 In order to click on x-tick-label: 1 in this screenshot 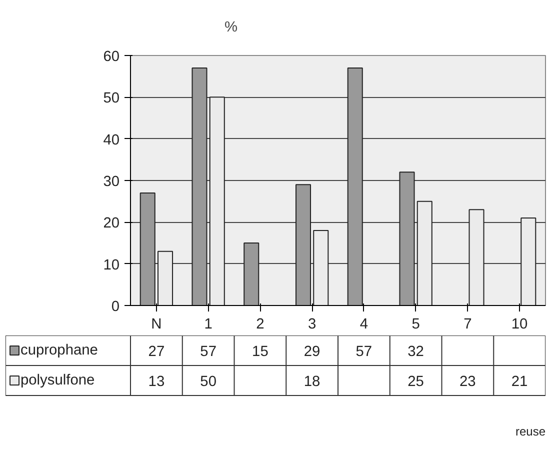, I will do `click(208, 324)`.